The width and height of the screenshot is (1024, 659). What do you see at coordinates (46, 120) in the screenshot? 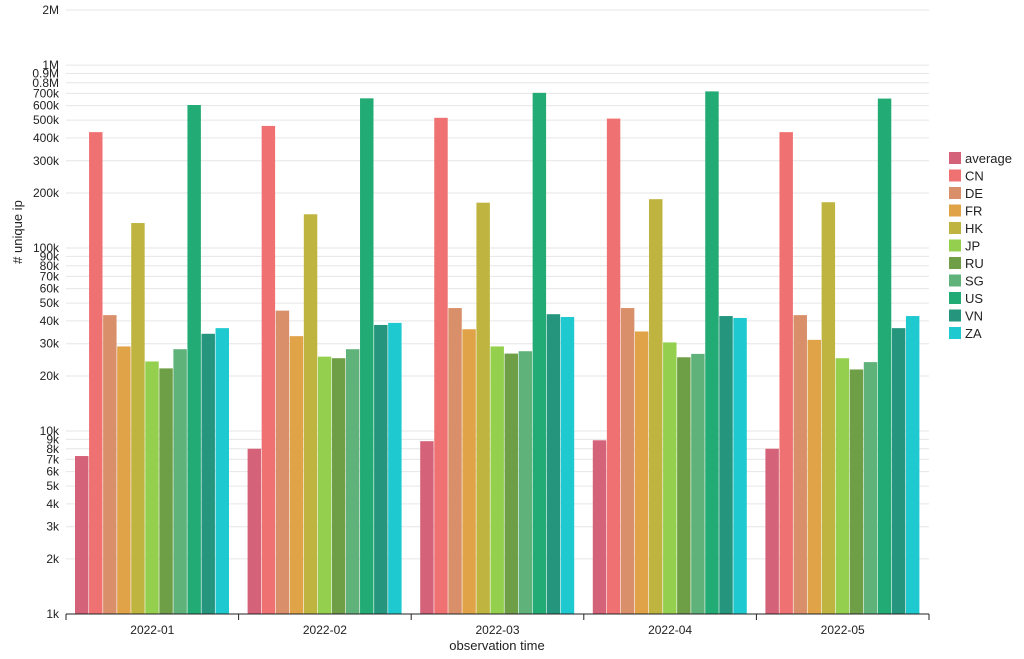
I see `y-tick-label: 500k` at bounding box center [46, 120].